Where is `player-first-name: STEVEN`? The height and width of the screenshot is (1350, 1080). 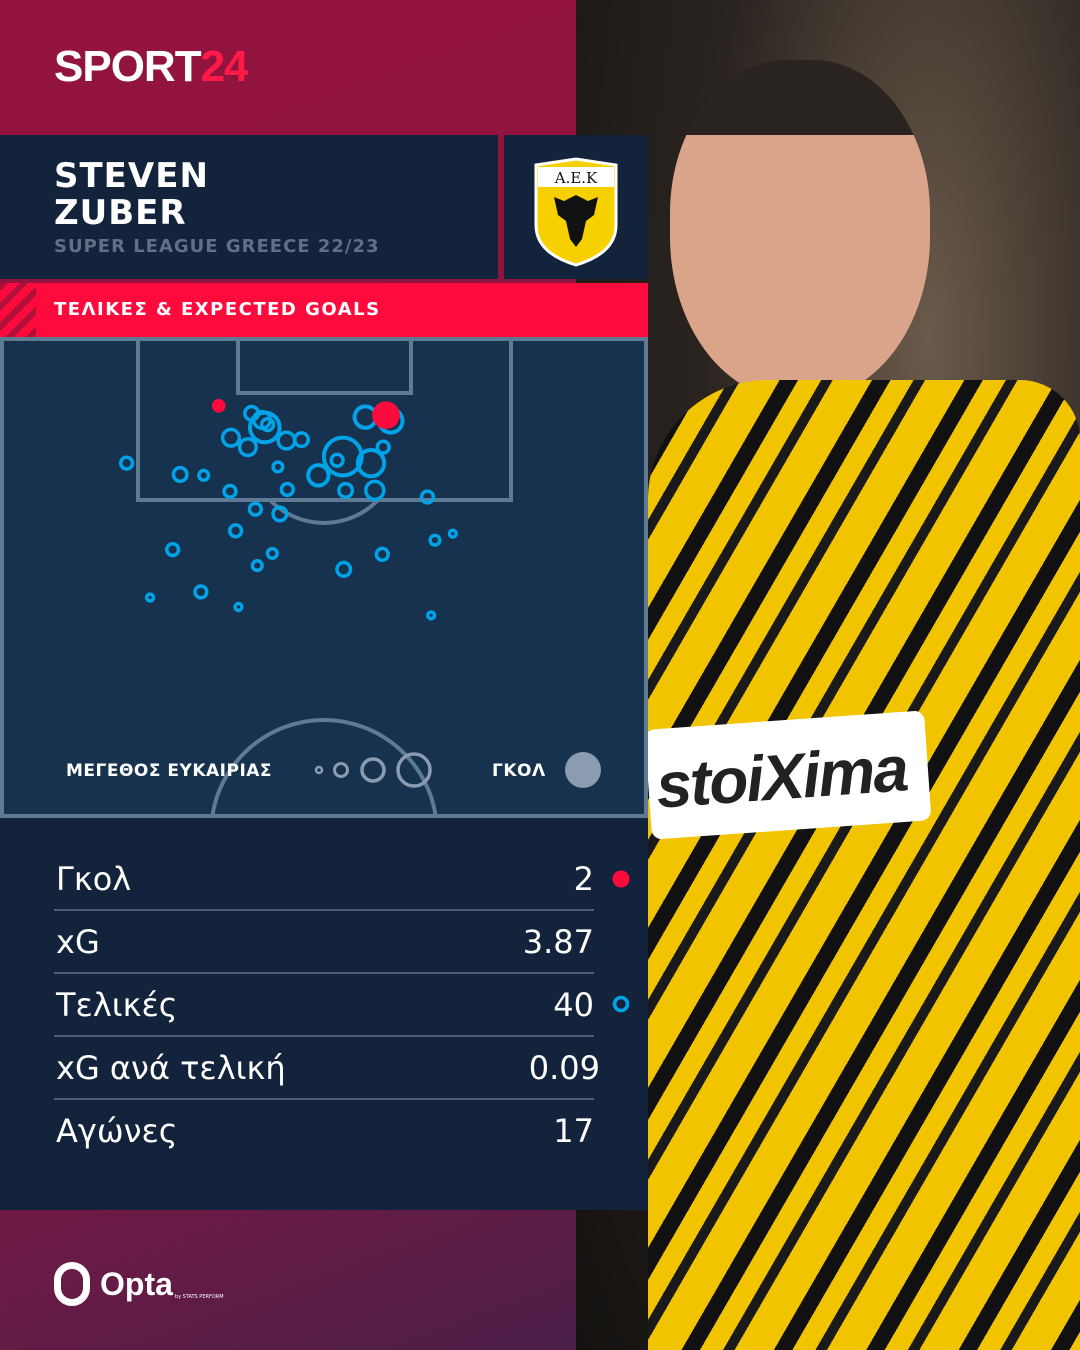
player-first-name: STEVEN is located at coordinates (131, 176).